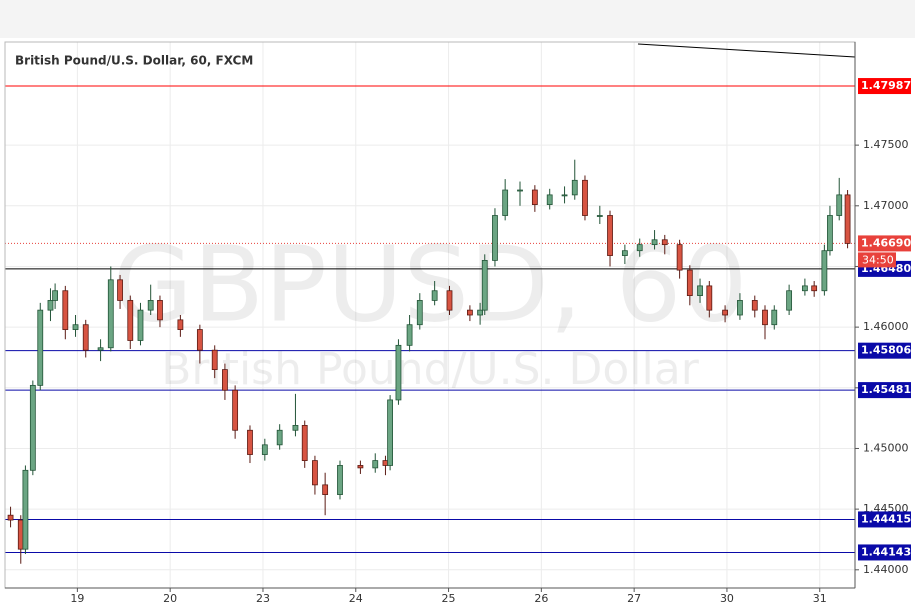  I want to click on current-price-label: 1.46690, so click(886, 242).